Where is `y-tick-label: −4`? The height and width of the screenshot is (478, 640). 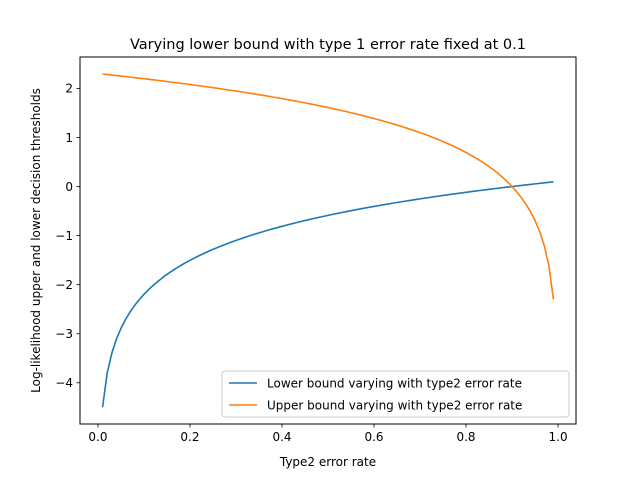 y-tick-label: −4 is located at coordinates (64, 383).